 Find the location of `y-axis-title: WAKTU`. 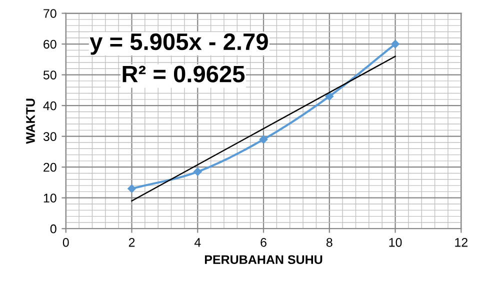

y-axis-title: WAKTU is located at coordinates (30, 121).